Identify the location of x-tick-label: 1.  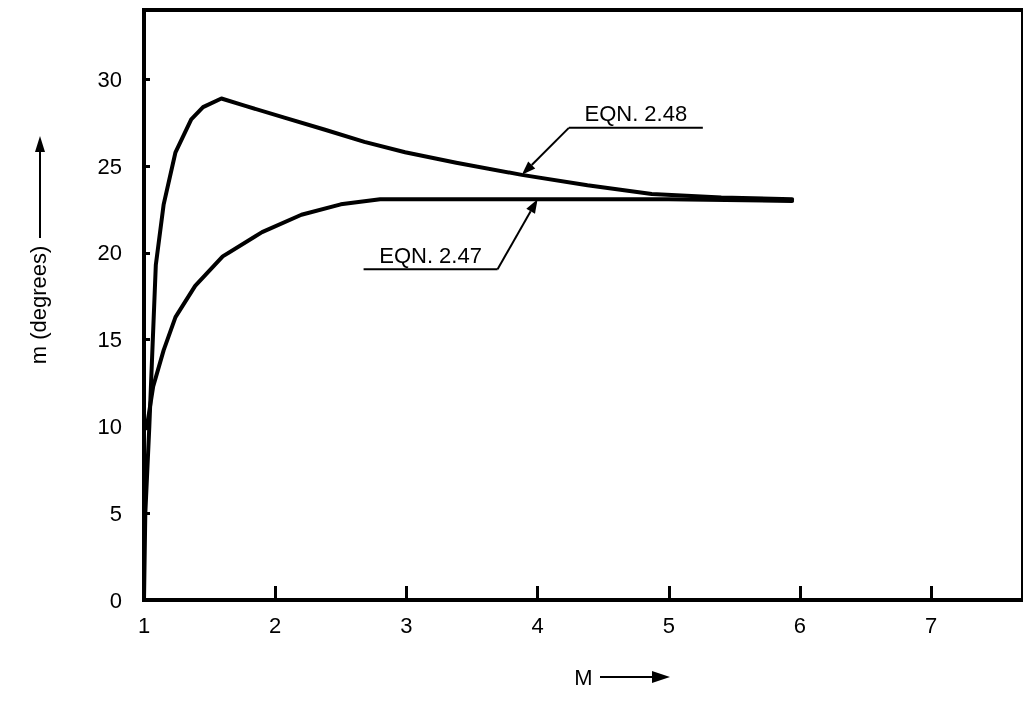
(144, 625).